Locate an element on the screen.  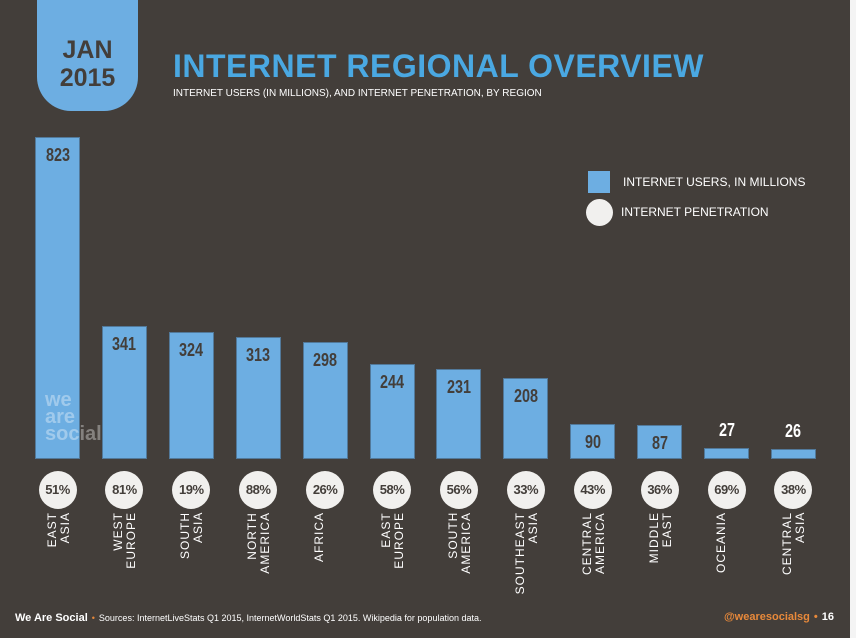
bar-value-label: 27 is located at coordinates (726, 430).